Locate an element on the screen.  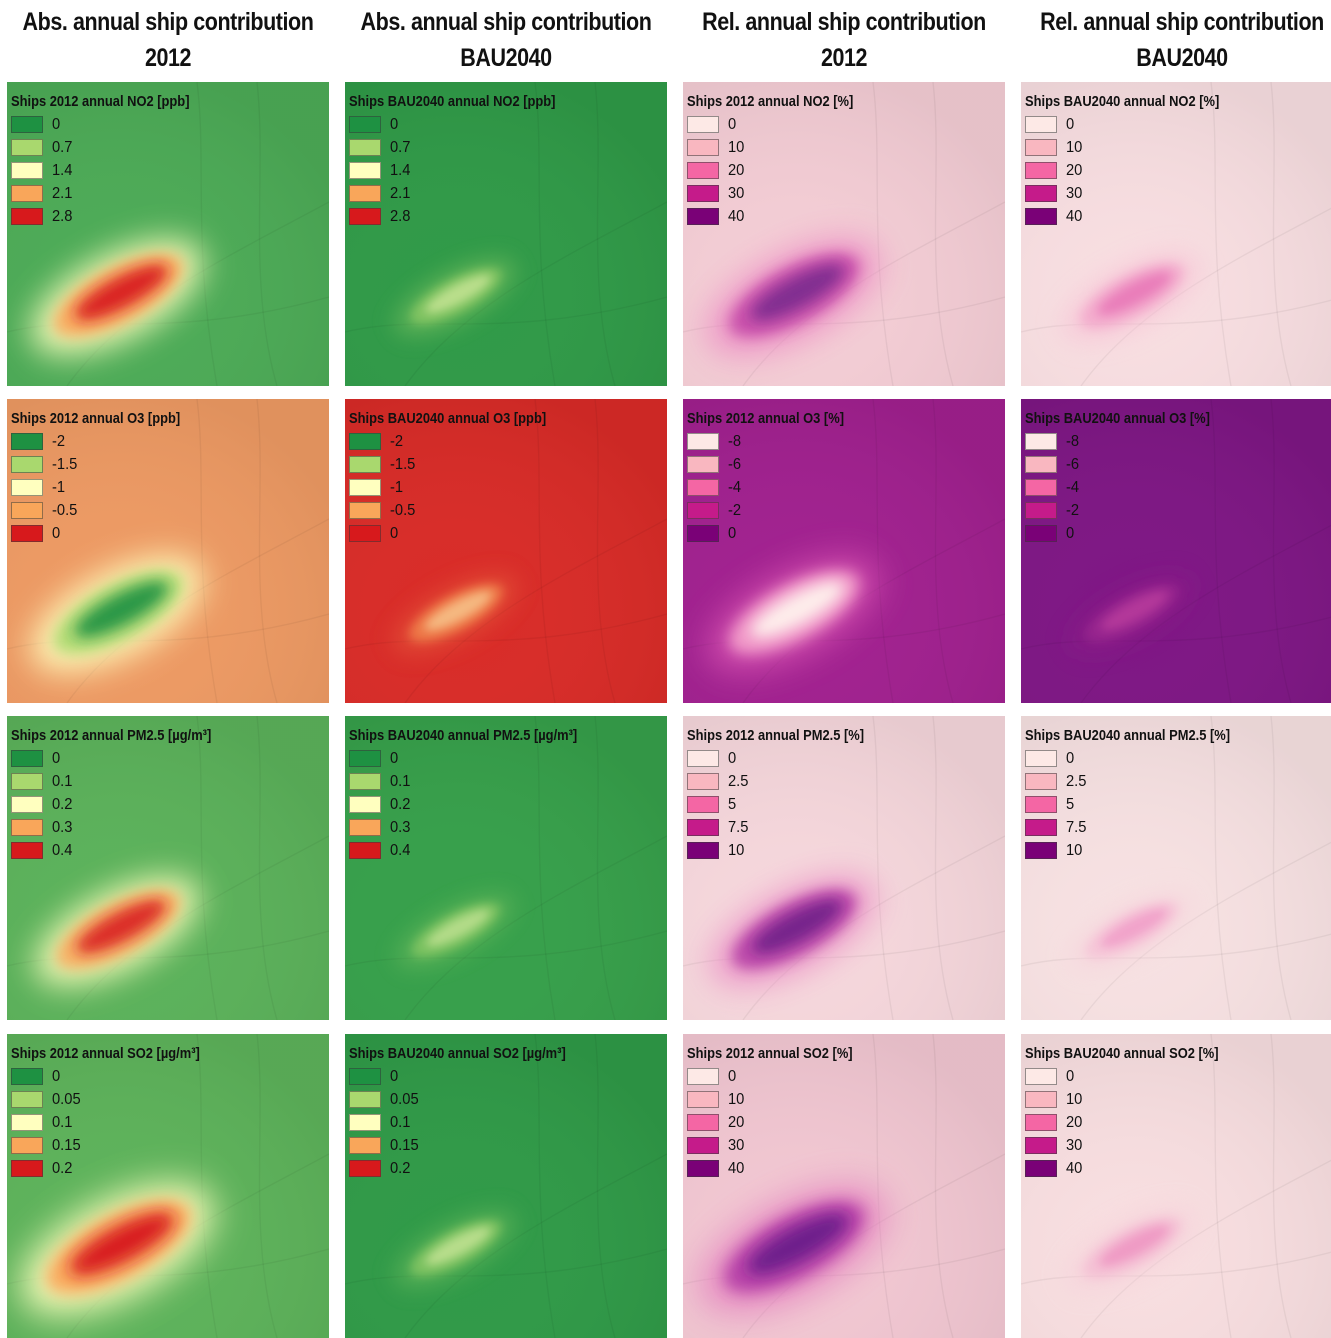
legend-entry: -8 is located at coordinates (778, 441).